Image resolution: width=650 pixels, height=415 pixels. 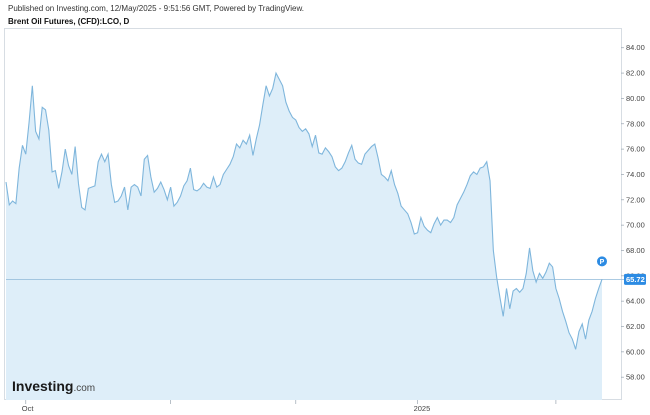 I want to click on y-tick-label: 82.00, so click(x=635, y=73).